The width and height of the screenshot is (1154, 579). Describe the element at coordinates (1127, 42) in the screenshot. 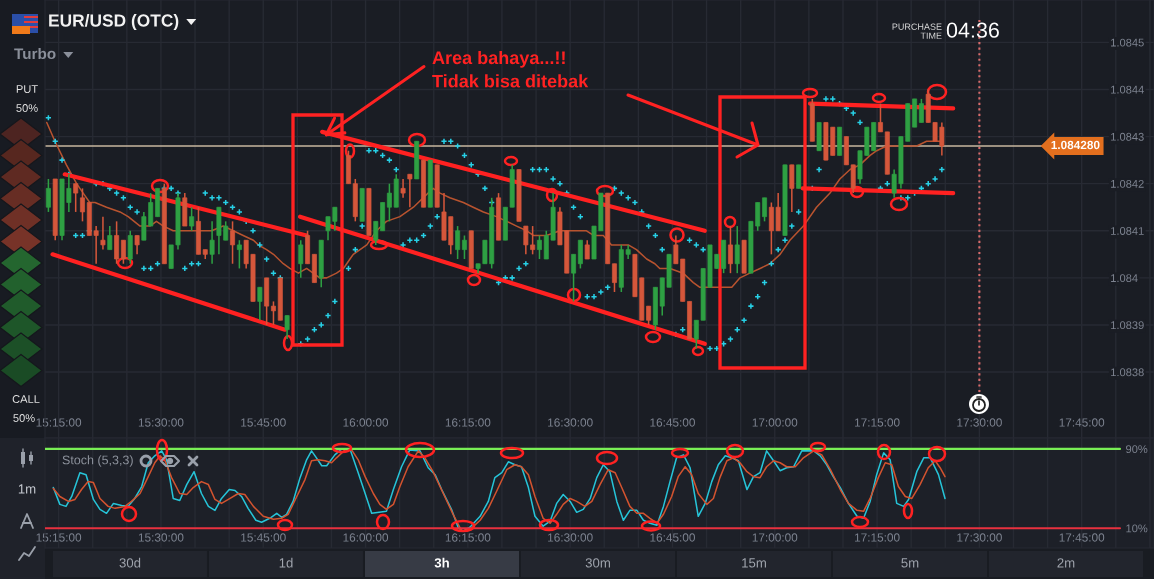

I see `y-tick-label: 1.0845` at that location.